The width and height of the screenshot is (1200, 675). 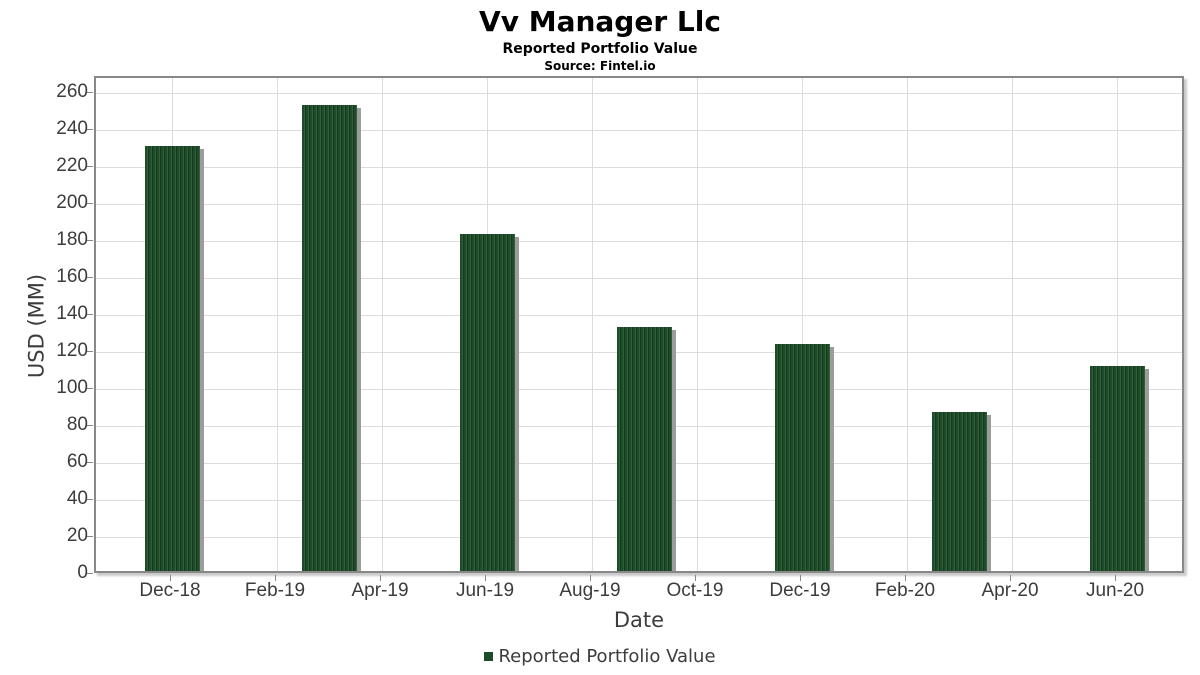 What do you see at coordinates (77, 535) in the screenshot?
I see `y-tick-label: 20` at bounding box center [77, 535].